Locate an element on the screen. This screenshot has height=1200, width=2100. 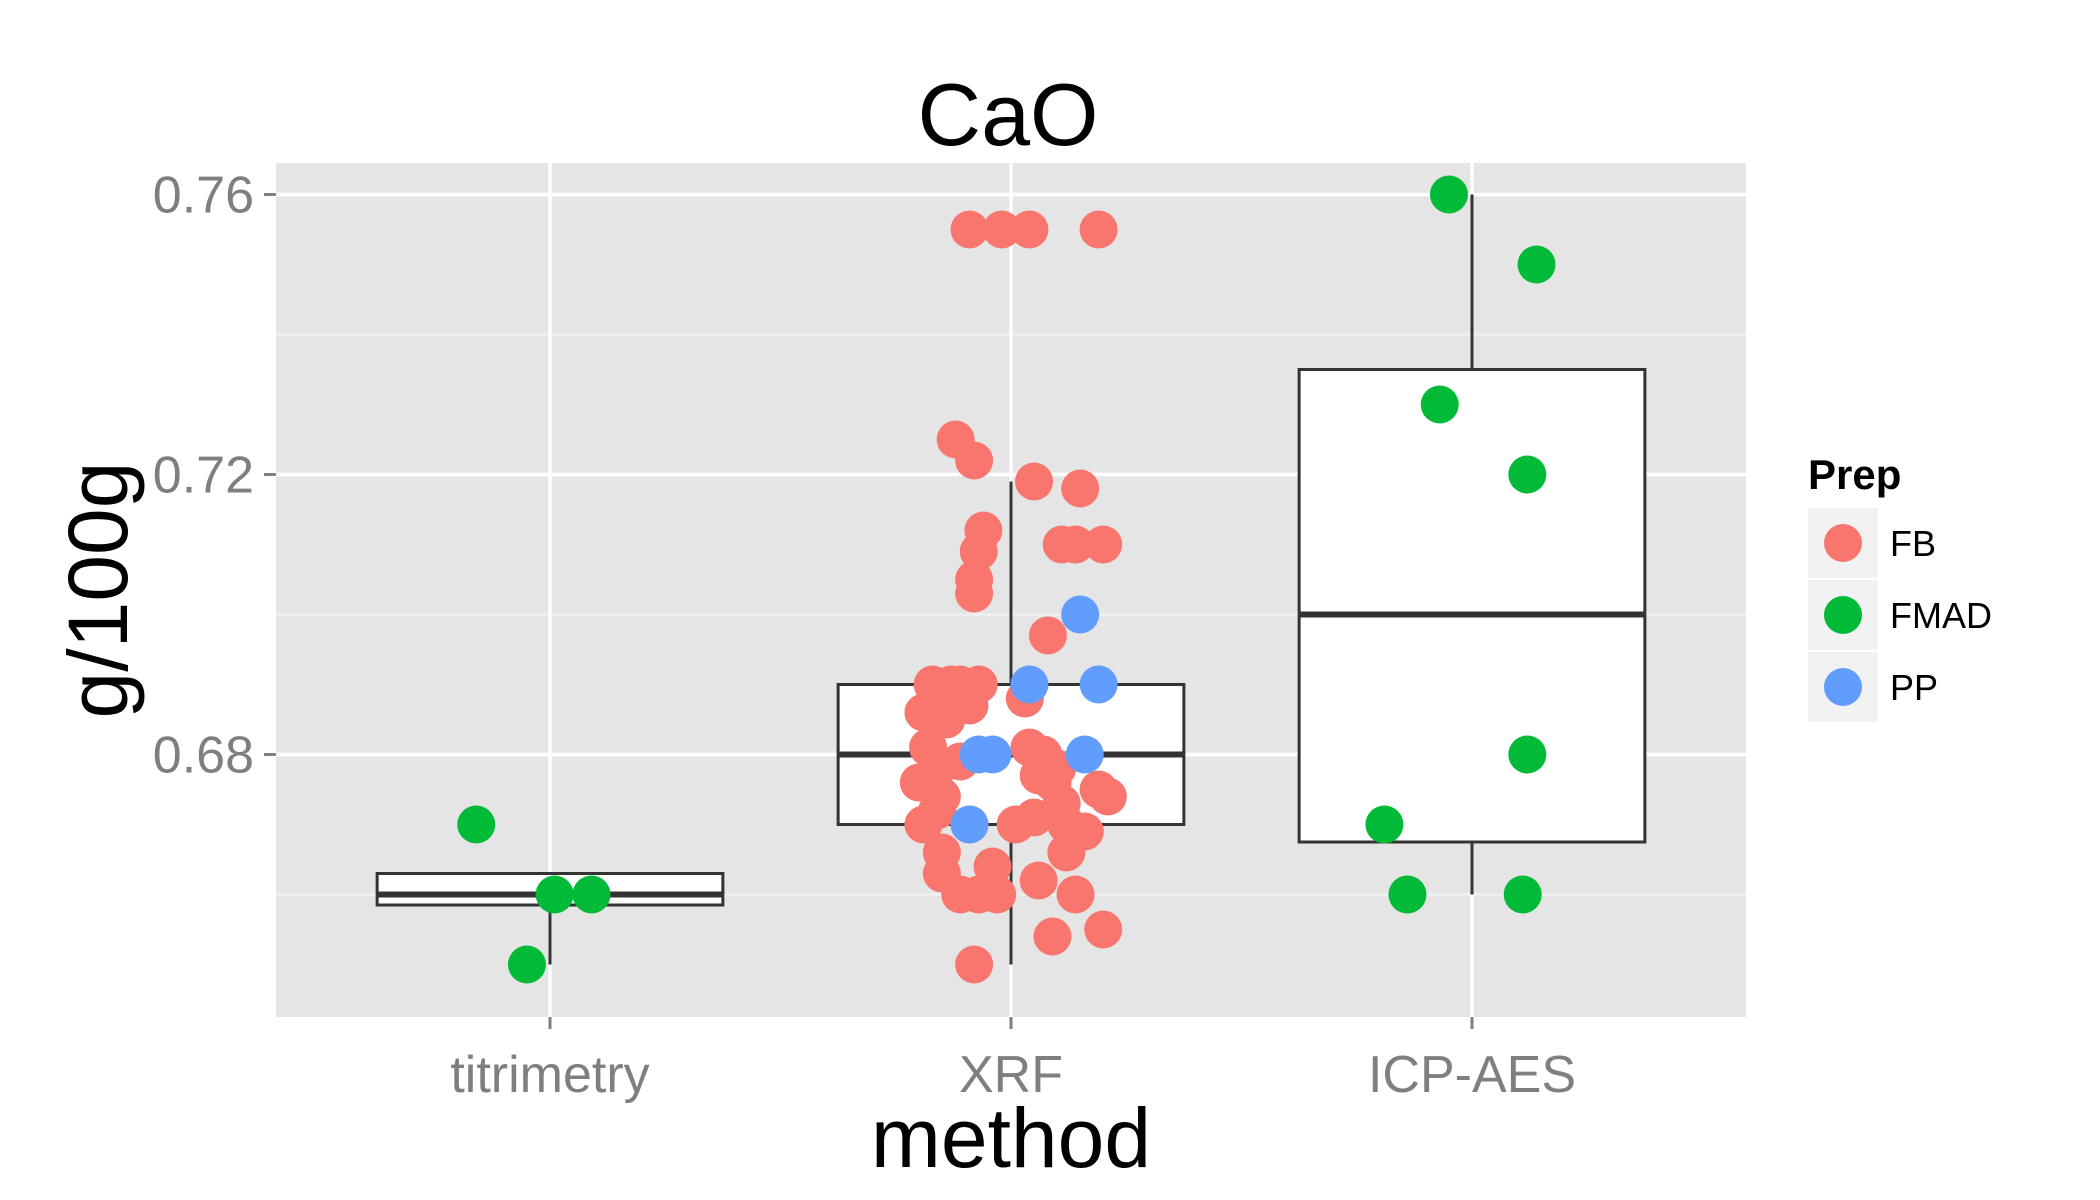
legend-label: FB is located at coordinates (1913, 543).